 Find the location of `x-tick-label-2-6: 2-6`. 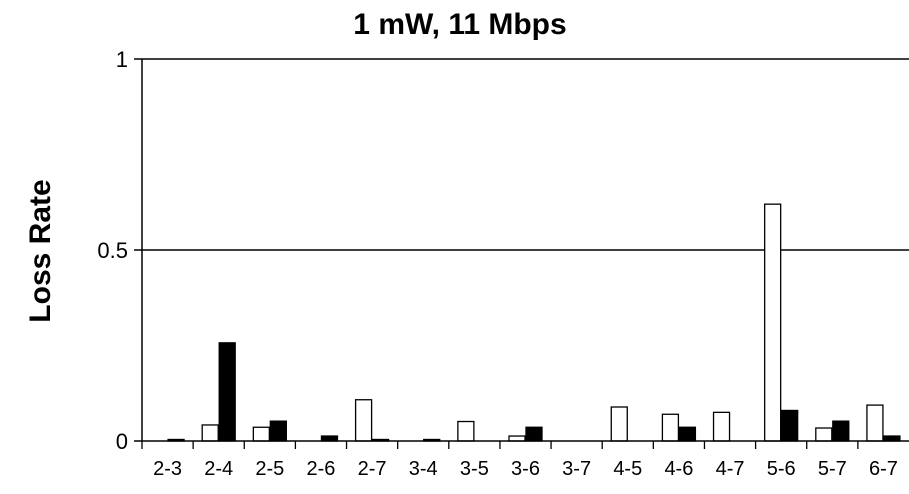

x-tick-label-2-6: 2-6 is located at coordinates (321, 469).